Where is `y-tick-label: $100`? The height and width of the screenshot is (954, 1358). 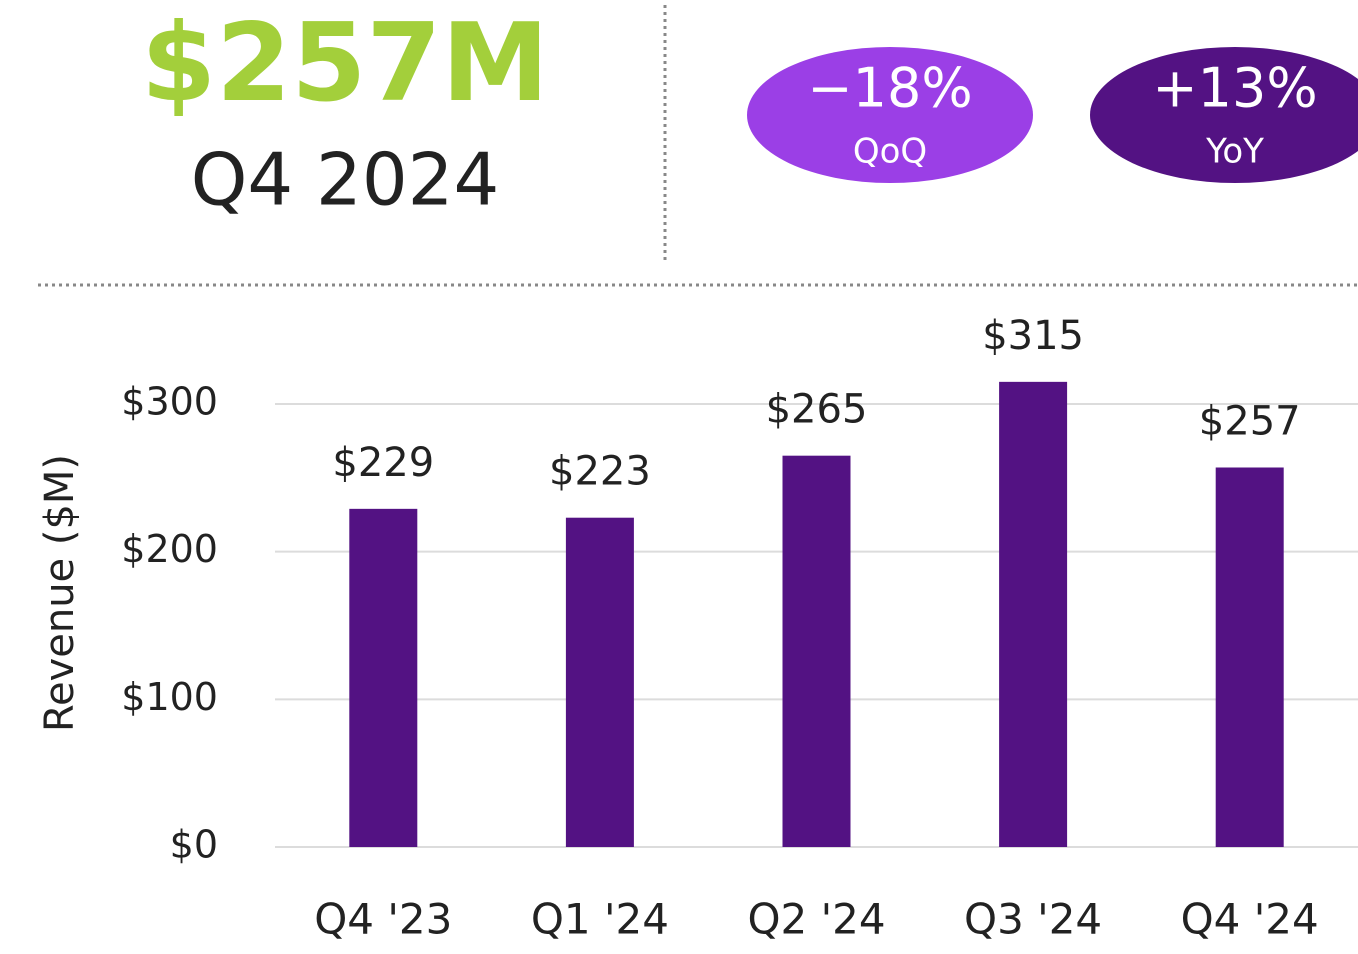
y-tick-label: $100 is located at coordinates (169, 697).